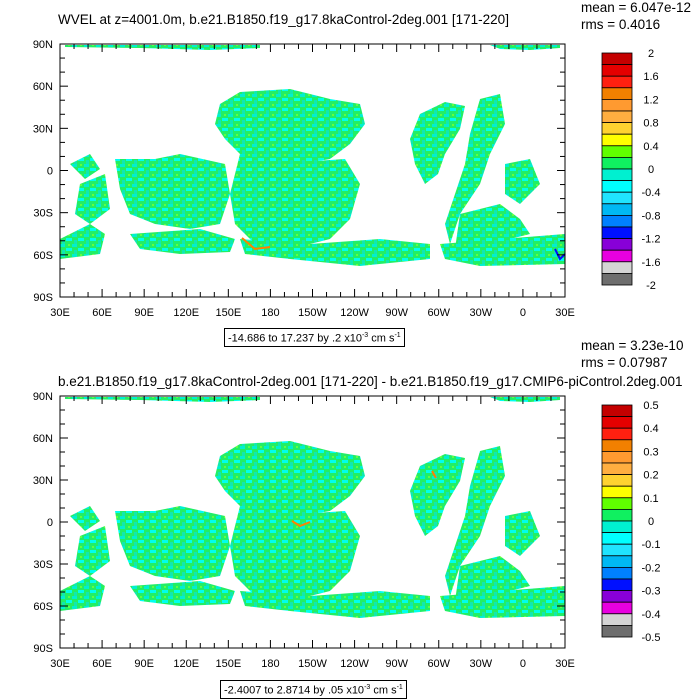 This screenshot has width=700, height=700. What do you see at coordinates (186, 664) in the screenshot?
I see `x-tick-label: 120E` at bounding box center [186, 664].